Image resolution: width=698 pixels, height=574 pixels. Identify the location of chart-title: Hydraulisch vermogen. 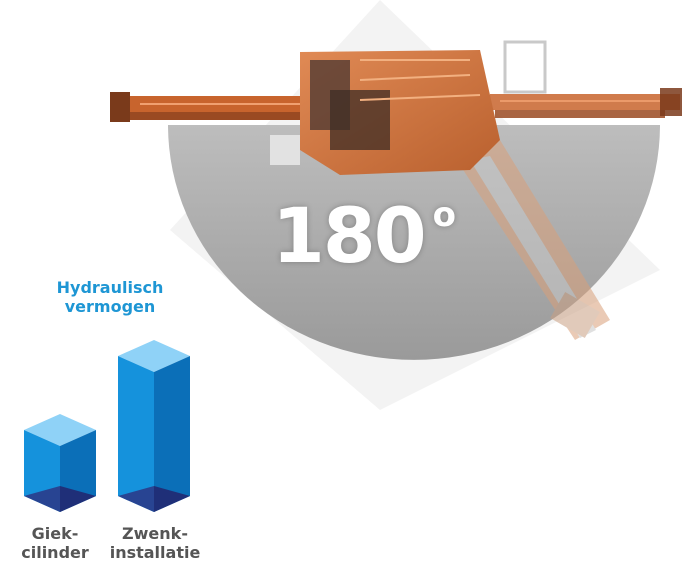
(110, 297).